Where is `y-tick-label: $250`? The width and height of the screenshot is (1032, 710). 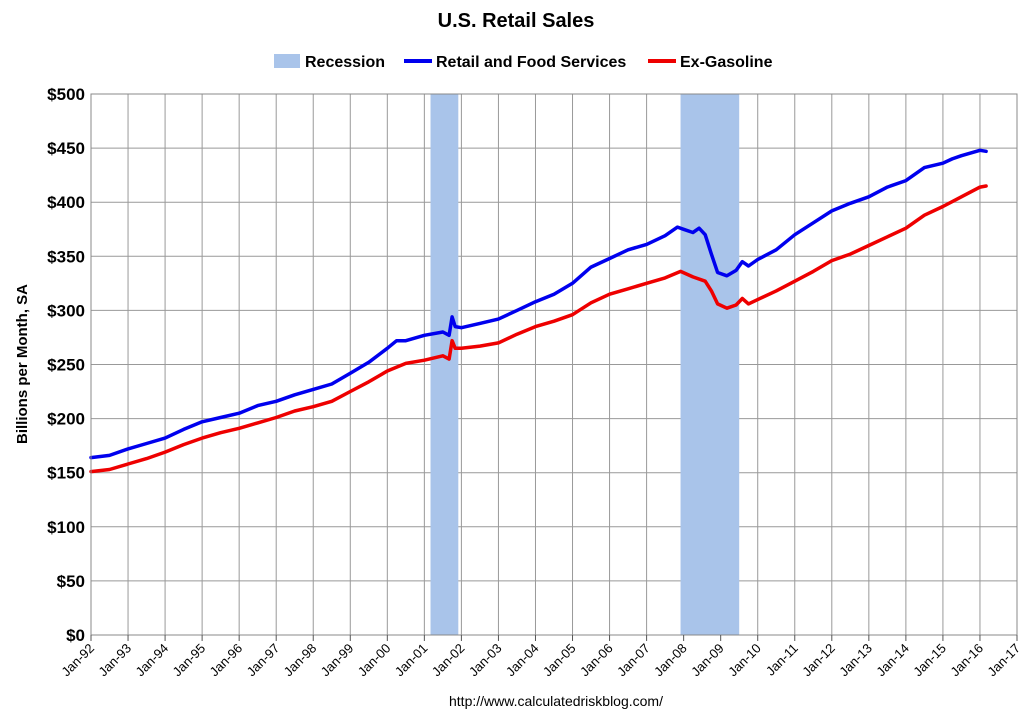 y-tick-label: $250 is located at coordinates (66, 365).